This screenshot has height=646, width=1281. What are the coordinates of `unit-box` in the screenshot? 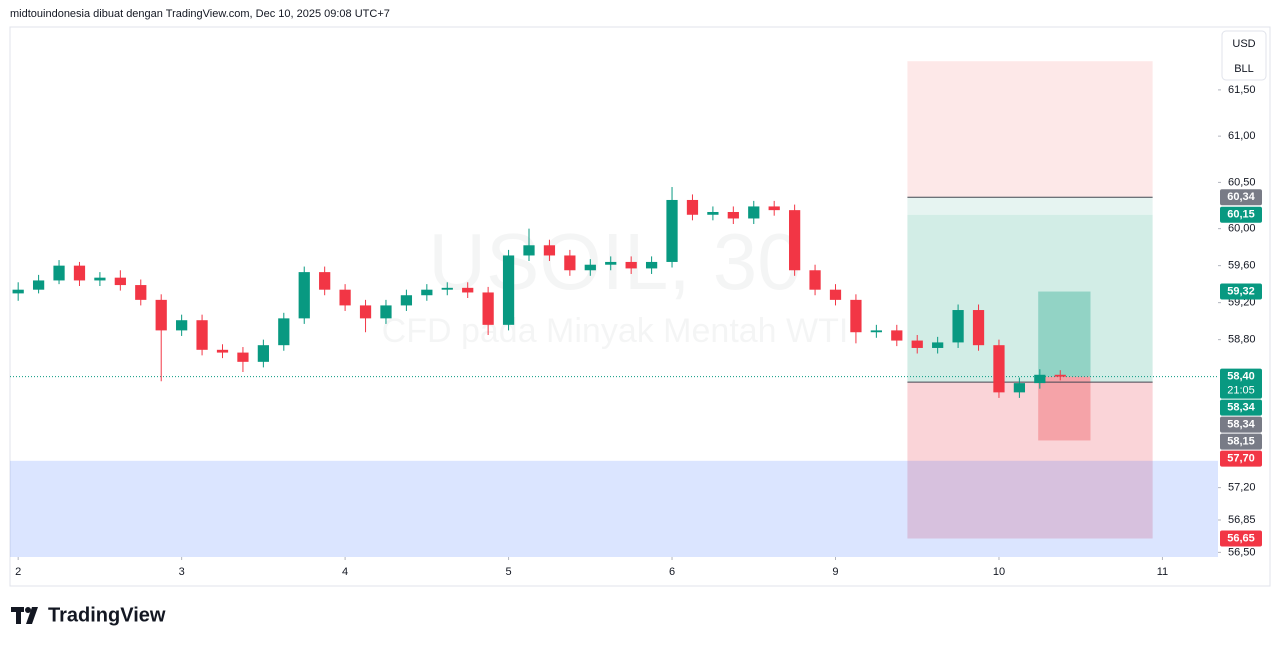 It's located at (1244, 55).